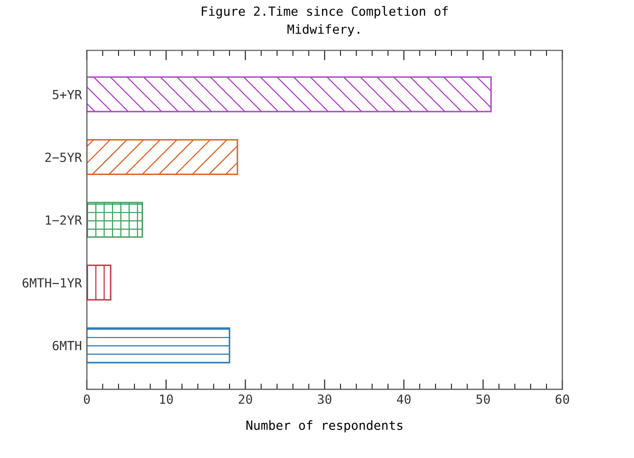 The height and width of the screenshot is (458, 634). What do you see at coordinates (67, 345) in the screenshot?
I see `y-tick-label: 6MTH` at bounding box center [67, 345].